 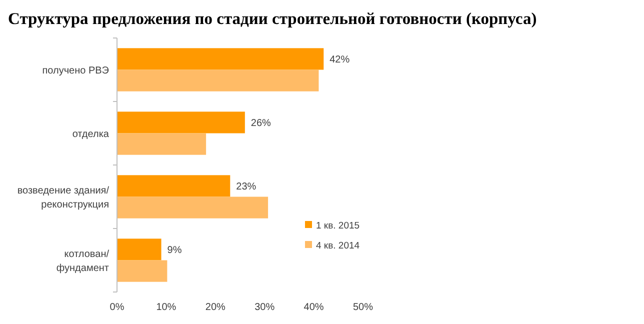 I want to click on x-tick-label: 50%, so click(x=363, y=307).